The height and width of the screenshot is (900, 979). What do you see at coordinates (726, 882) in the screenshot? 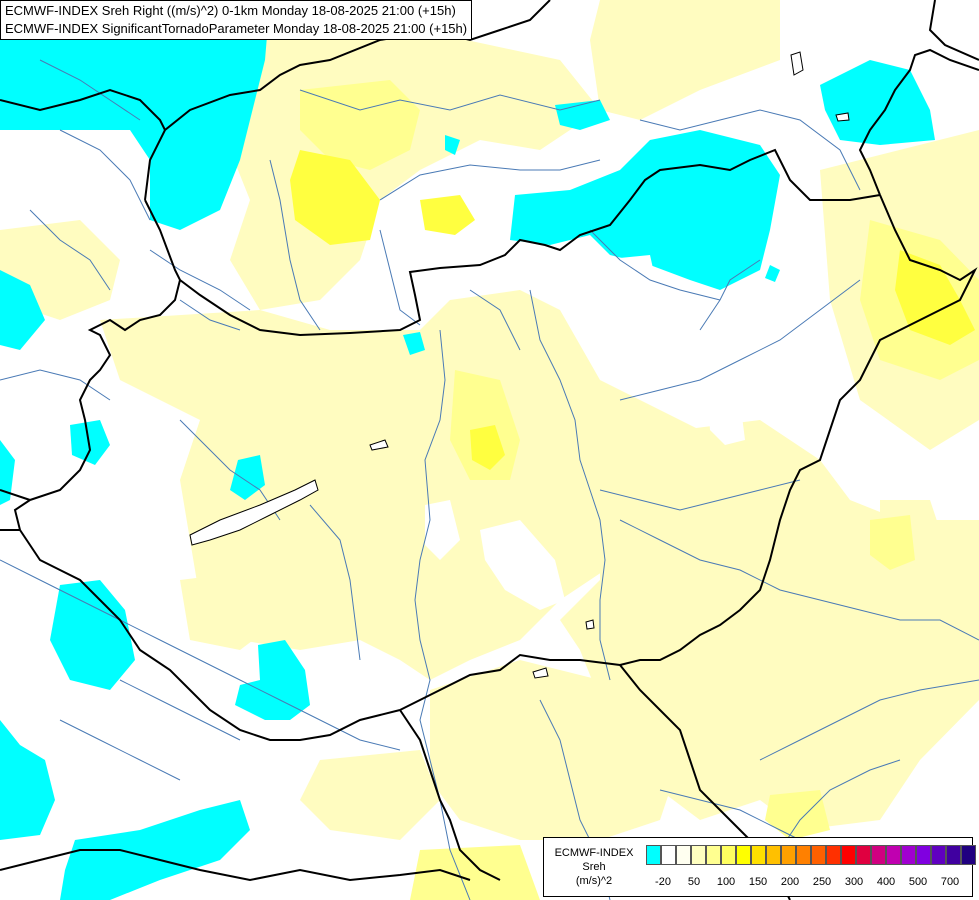
I see `legend-tick-label: 100` at bounding box center [726, 882].